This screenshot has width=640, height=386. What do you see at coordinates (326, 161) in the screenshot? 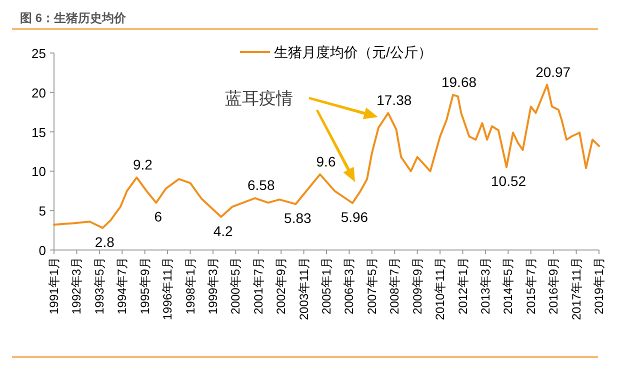
I see `data-label: 9.6` at bounding box center [326, 161].